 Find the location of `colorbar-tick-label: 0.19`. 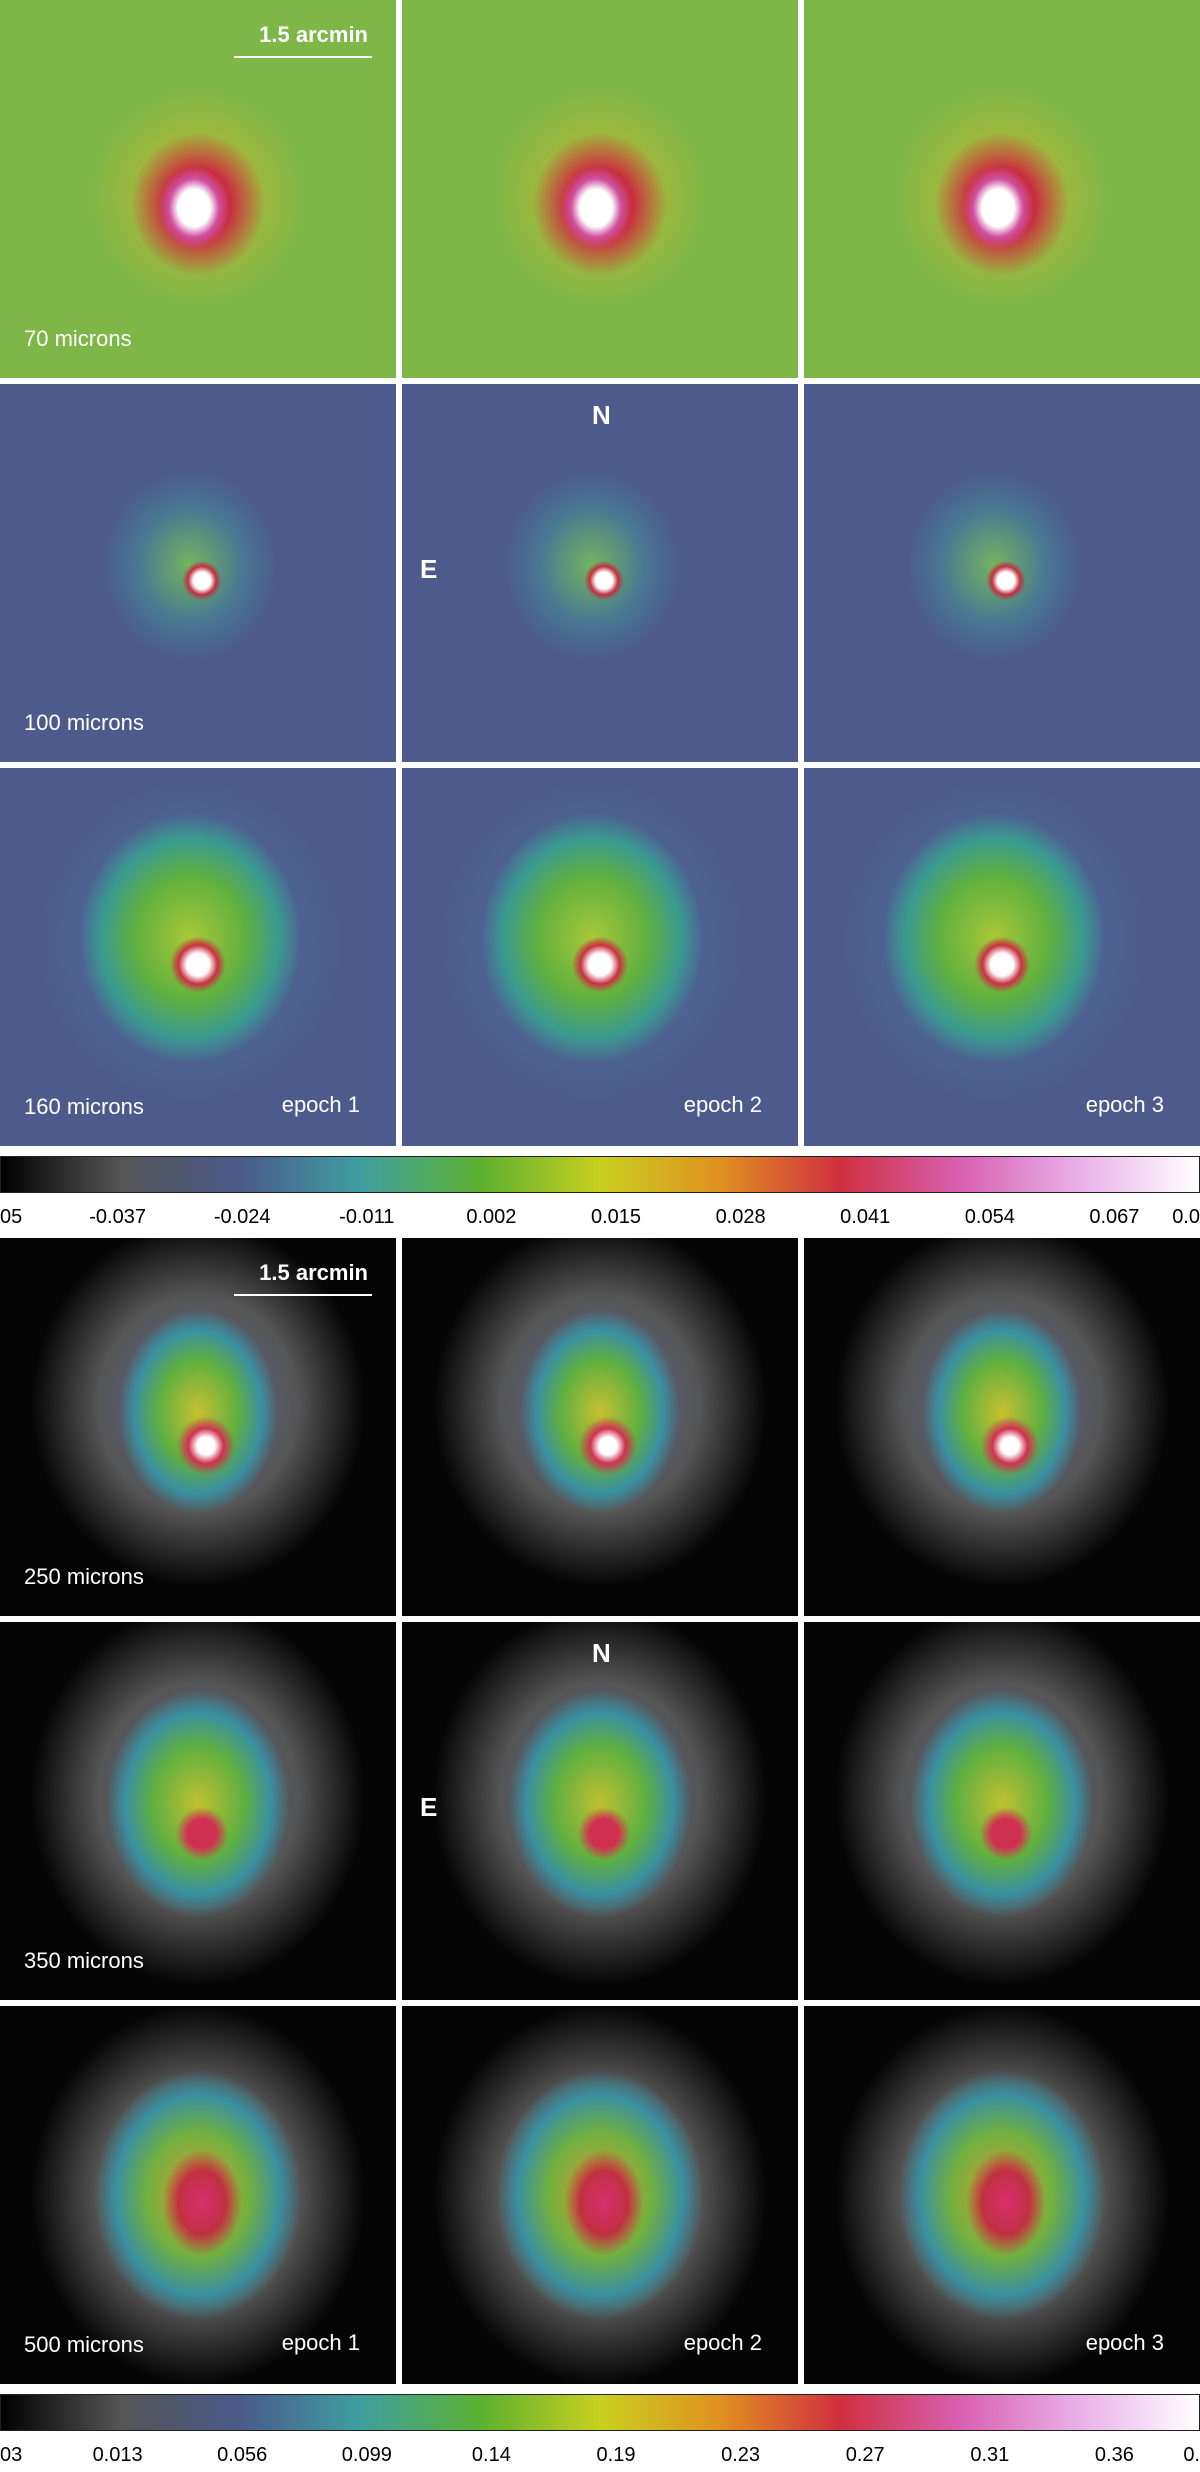

colorbar-tick-label: 0.19 is located at coordinates (616, 2455).